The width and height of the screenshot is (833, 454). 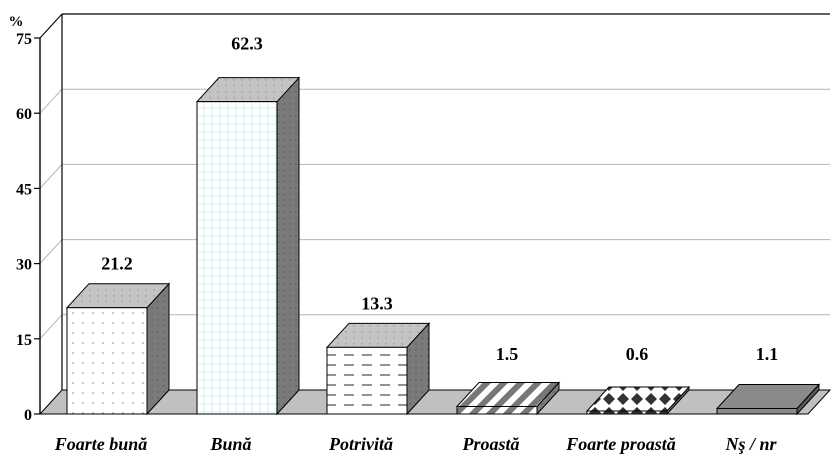 What do you see at coordinates (377, 303) in the screenshot?
I see `data-label: 13.3` at bounding box center [377, 303].